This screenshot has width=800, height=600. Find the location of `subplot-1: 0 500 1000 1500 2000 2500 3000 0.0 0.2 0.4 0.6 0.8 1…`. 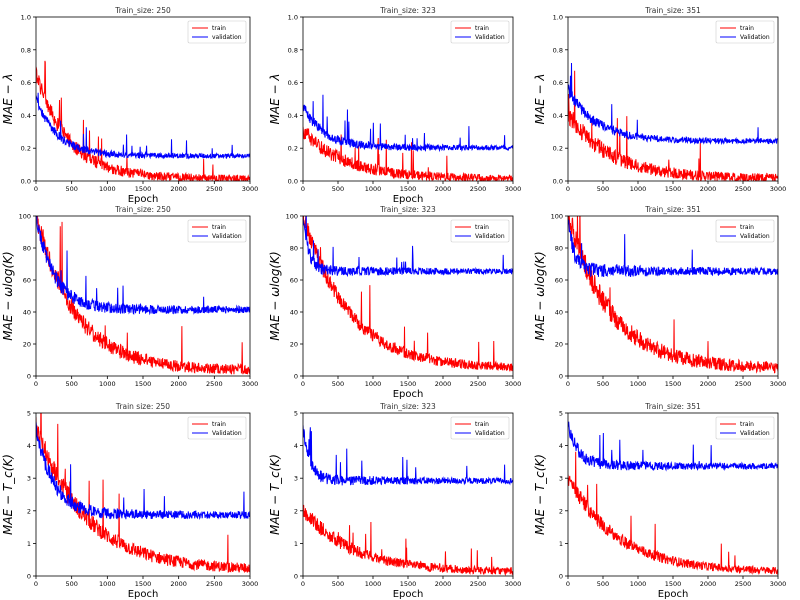

subplot-1: 0 500 1000 1500 2000 2500 3000 0.0 0.2 0.4 0.6 0.8 1… is located at coordinates (129, 105).